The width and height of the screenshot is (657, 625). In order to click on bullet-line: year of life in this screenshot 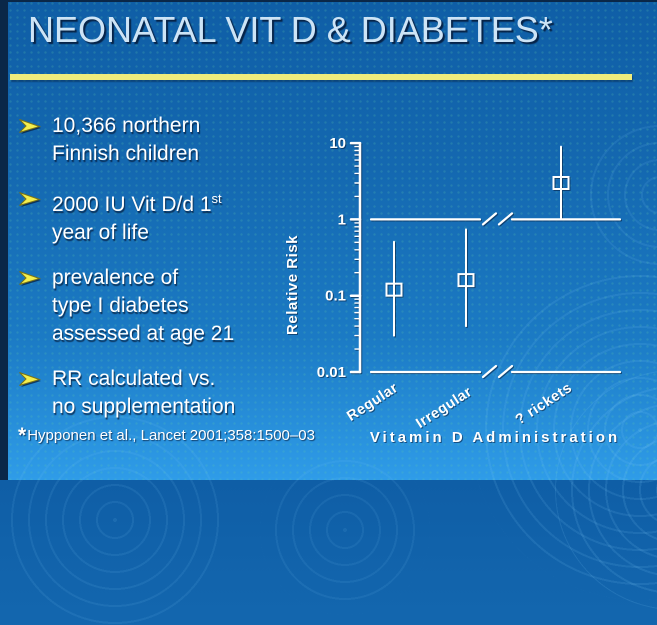, I will do `click(100, 232)`.